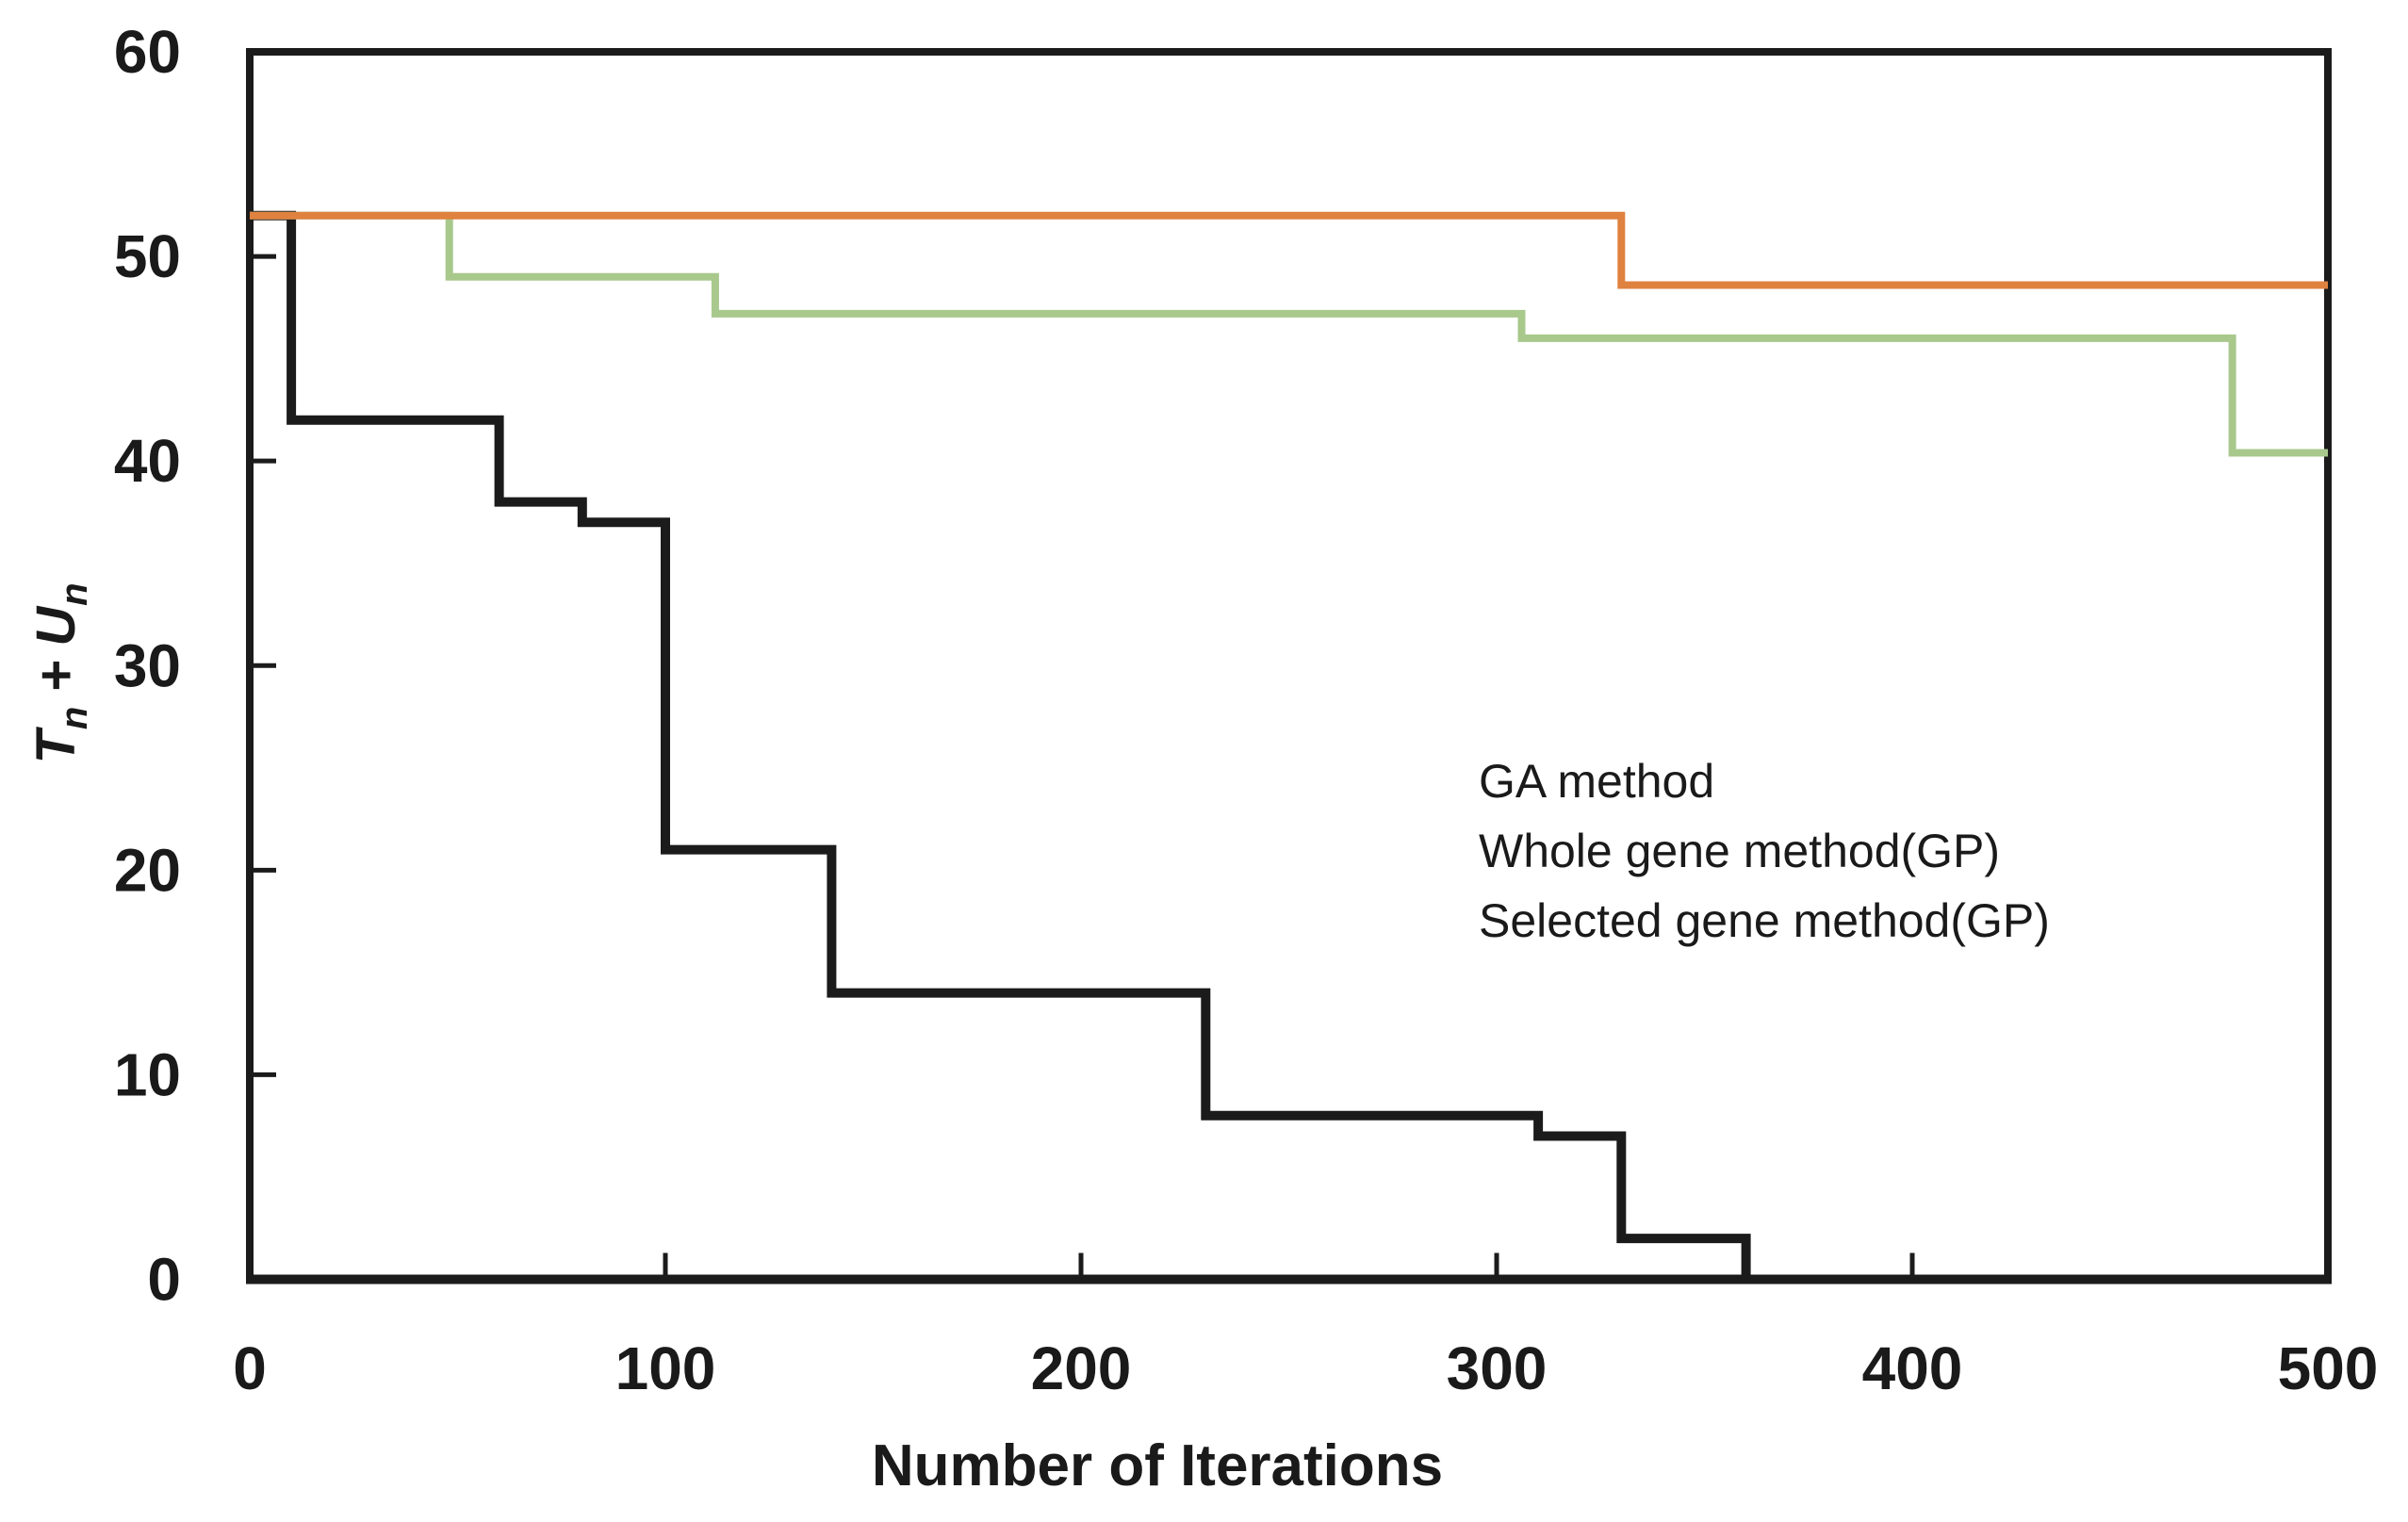 The image size is (2408, 1522). Describe the element at coordinates (1913, 1368) in the screenshot. I see `x-tick-label: 400` at that location.